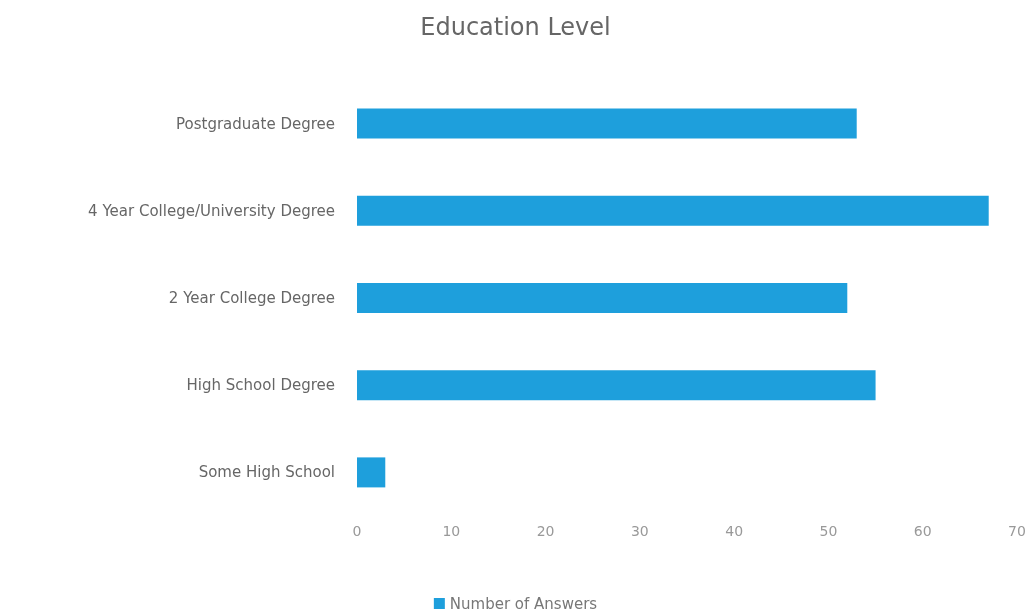 This screenshot has width=1031, height=616. What do you see at coordinates (523, 603) in the screenshot?
I see `legend-label: Number of Answers` at bounding box center [523, 603].